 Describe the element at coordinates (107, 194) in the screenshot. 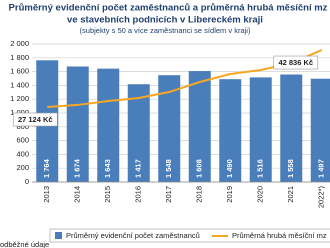

I see `x-tick-label: 2015` at that location.